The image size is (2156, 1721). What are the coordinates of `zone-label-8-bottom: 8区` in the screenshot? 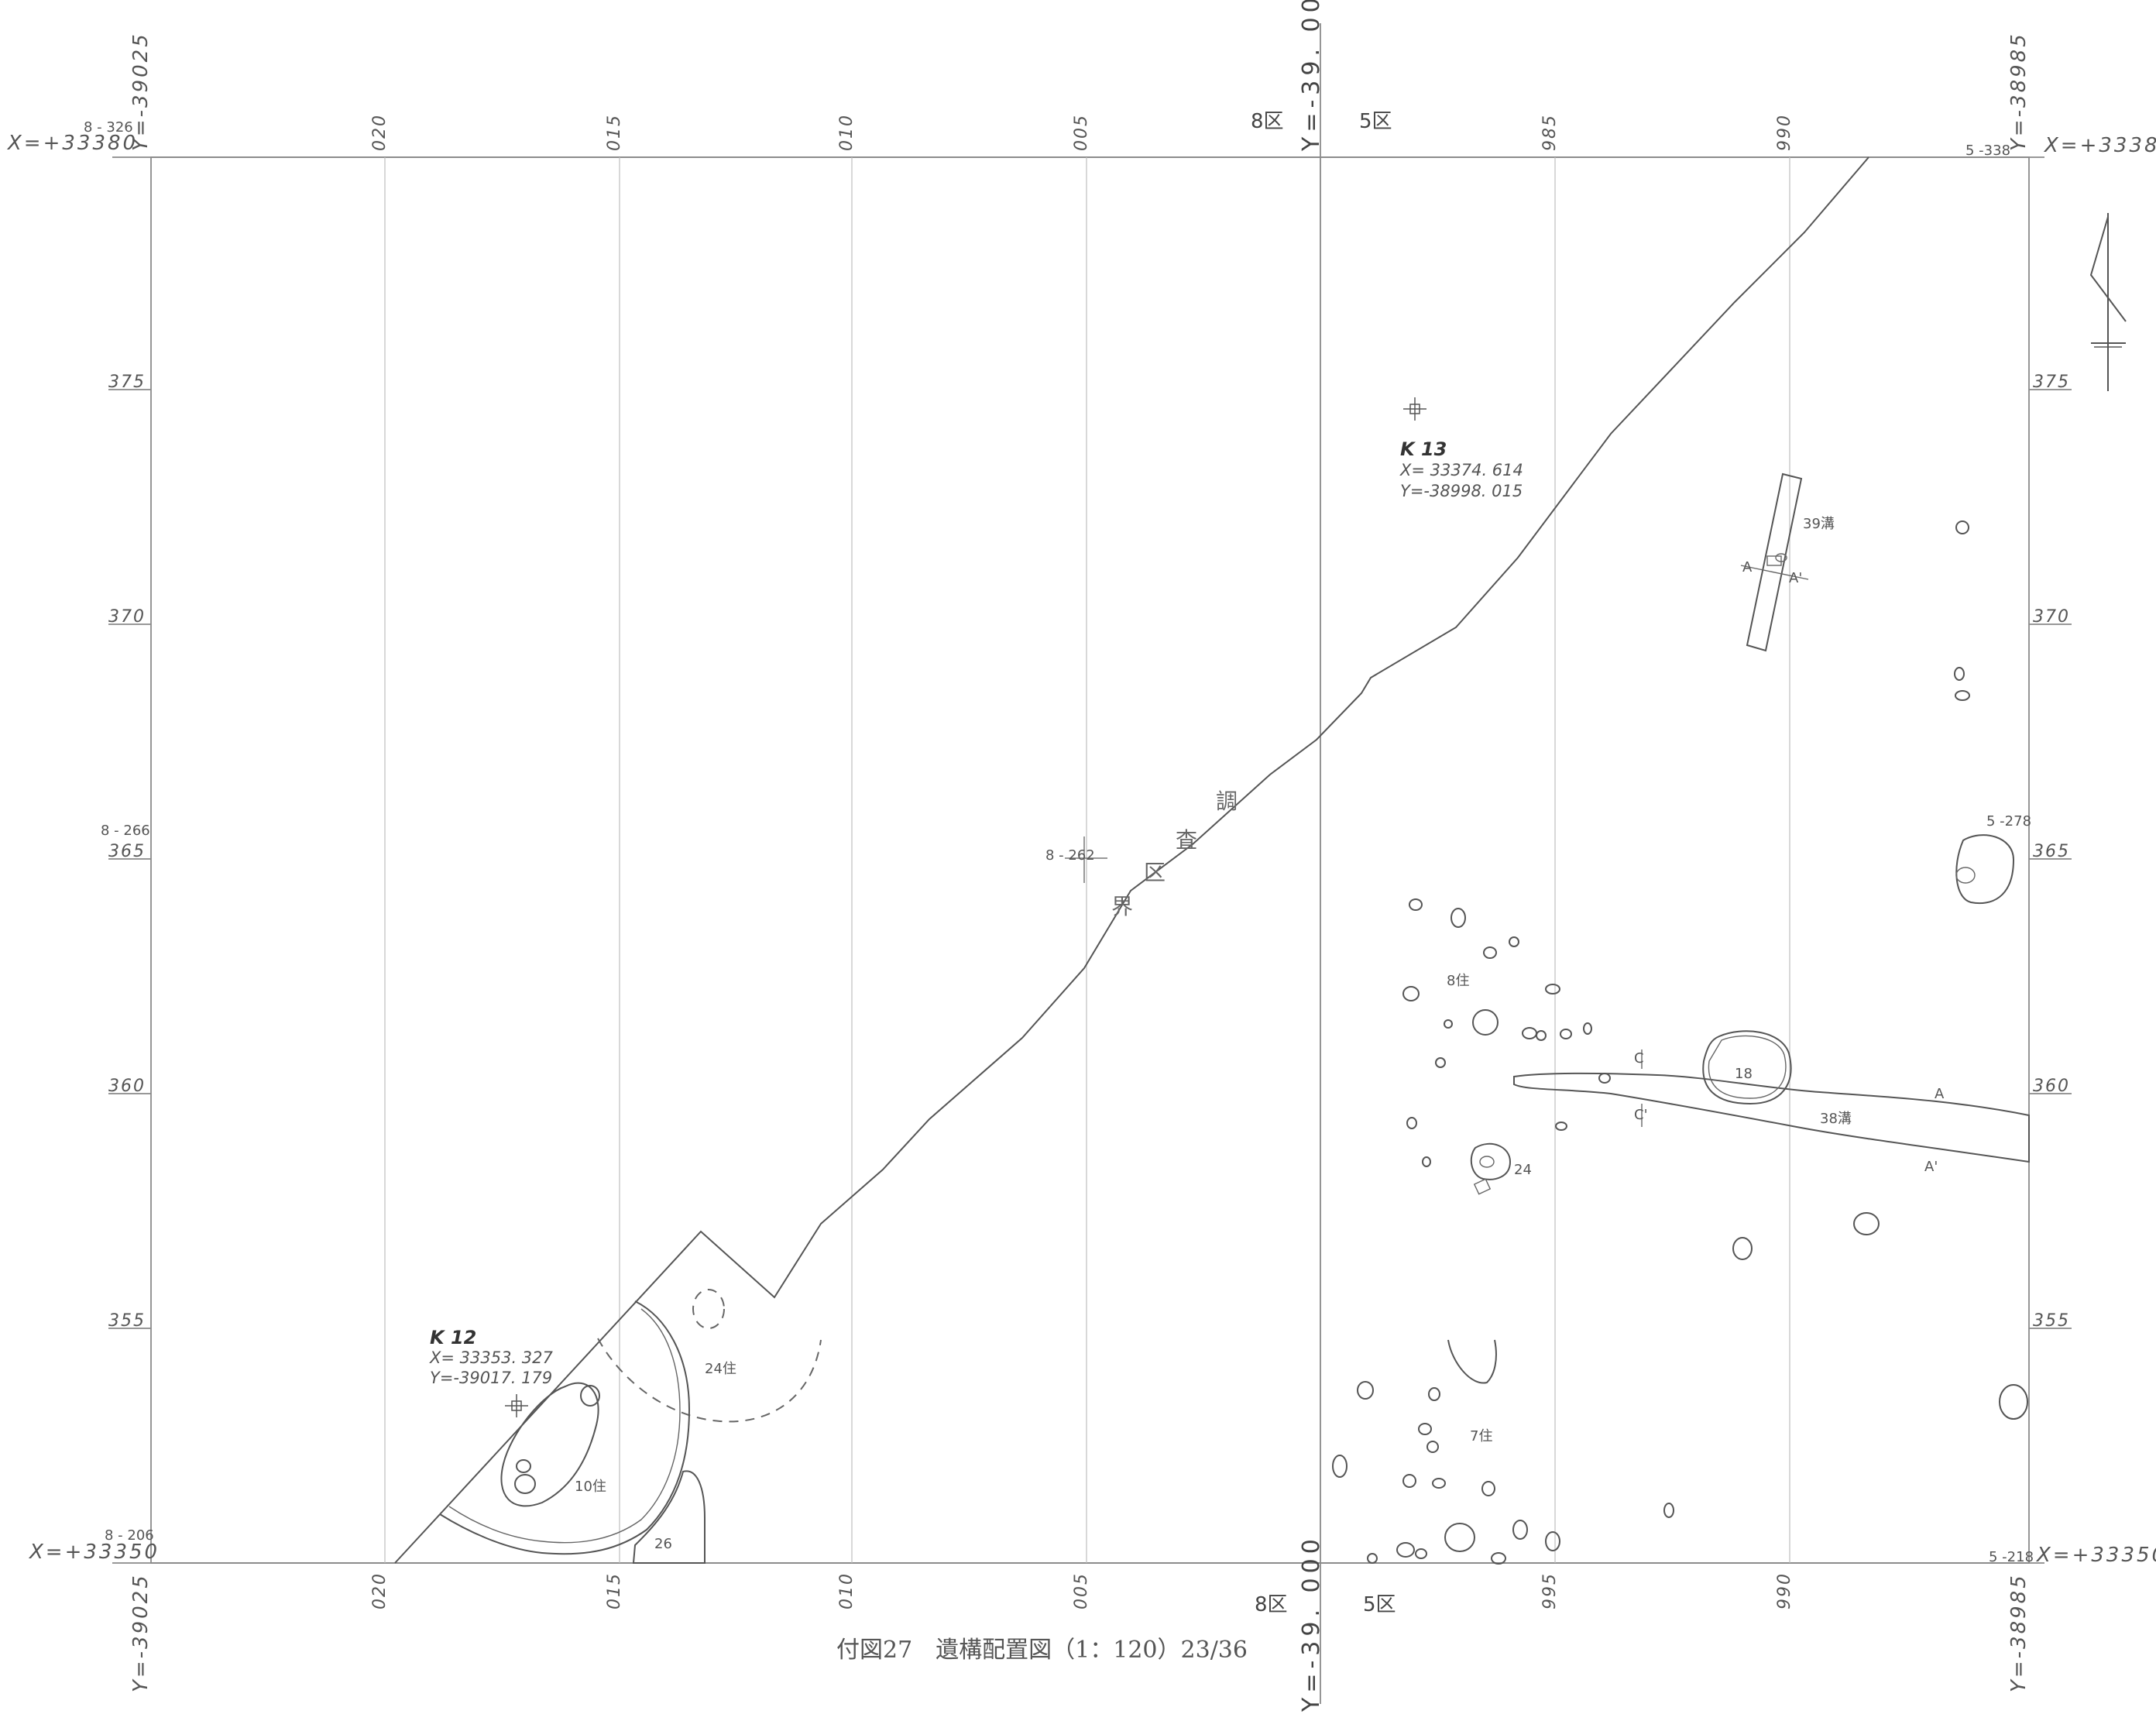 It's located at (1272, 1605).